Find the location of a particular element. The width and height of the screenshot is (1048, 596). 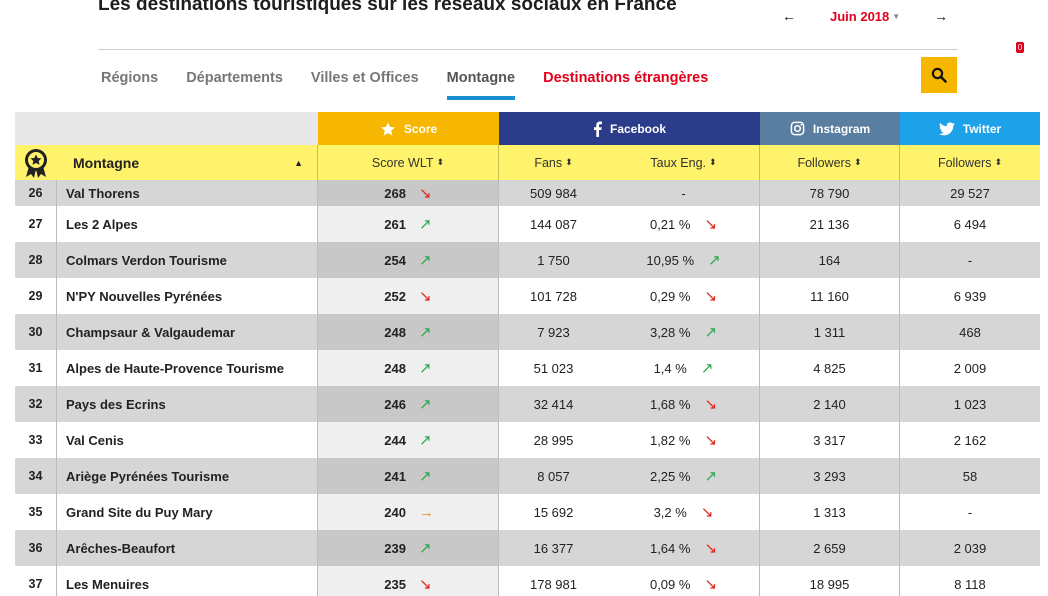

score-value: 248 is located at coordinates (395, 332).